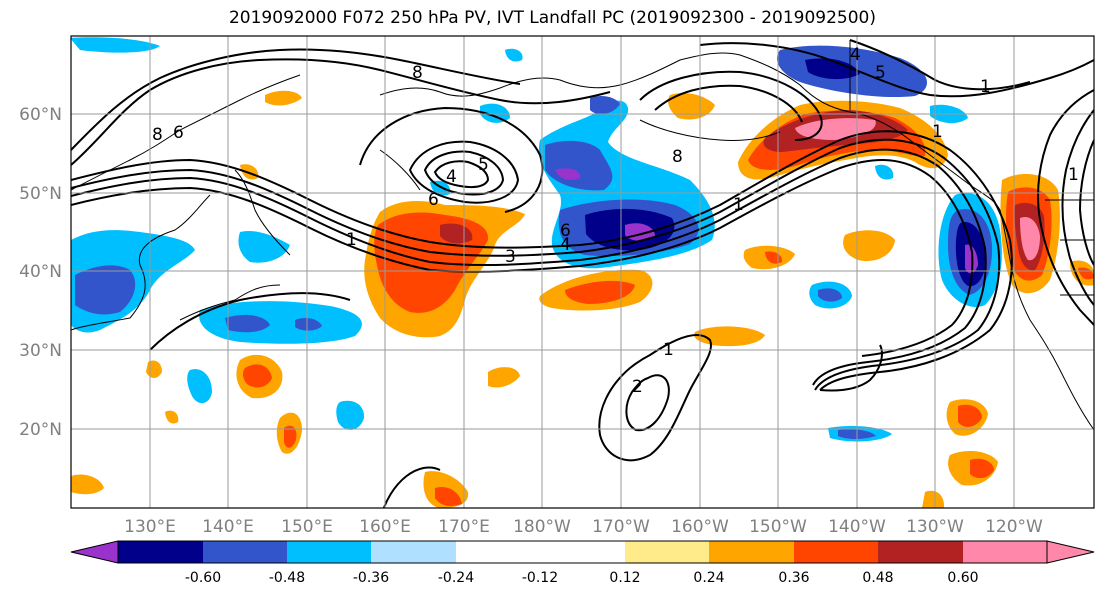 The image size is (1105, 601). I want to click on lon-label: 150°E, so click(307, 527).